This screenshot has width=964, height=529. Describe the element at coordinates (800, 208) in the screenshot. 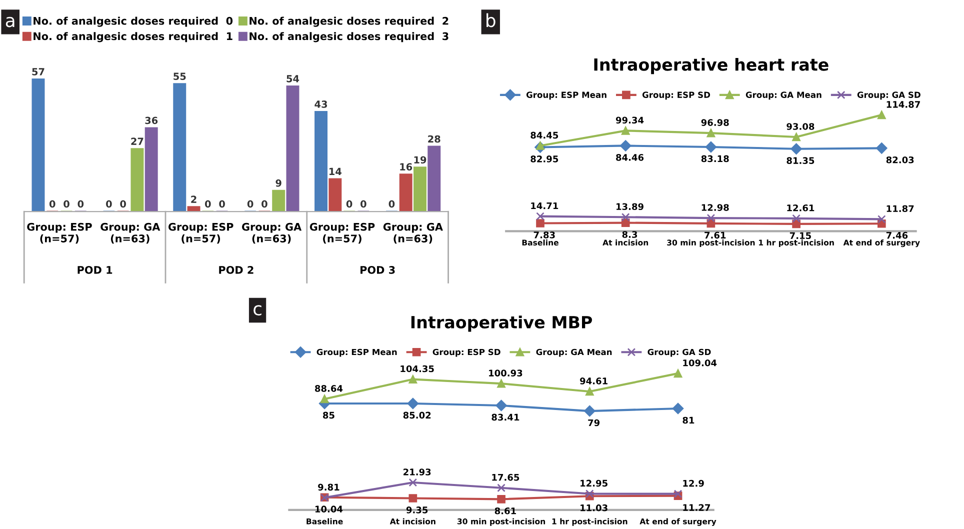

I see `data-label: 12.61` at that location.